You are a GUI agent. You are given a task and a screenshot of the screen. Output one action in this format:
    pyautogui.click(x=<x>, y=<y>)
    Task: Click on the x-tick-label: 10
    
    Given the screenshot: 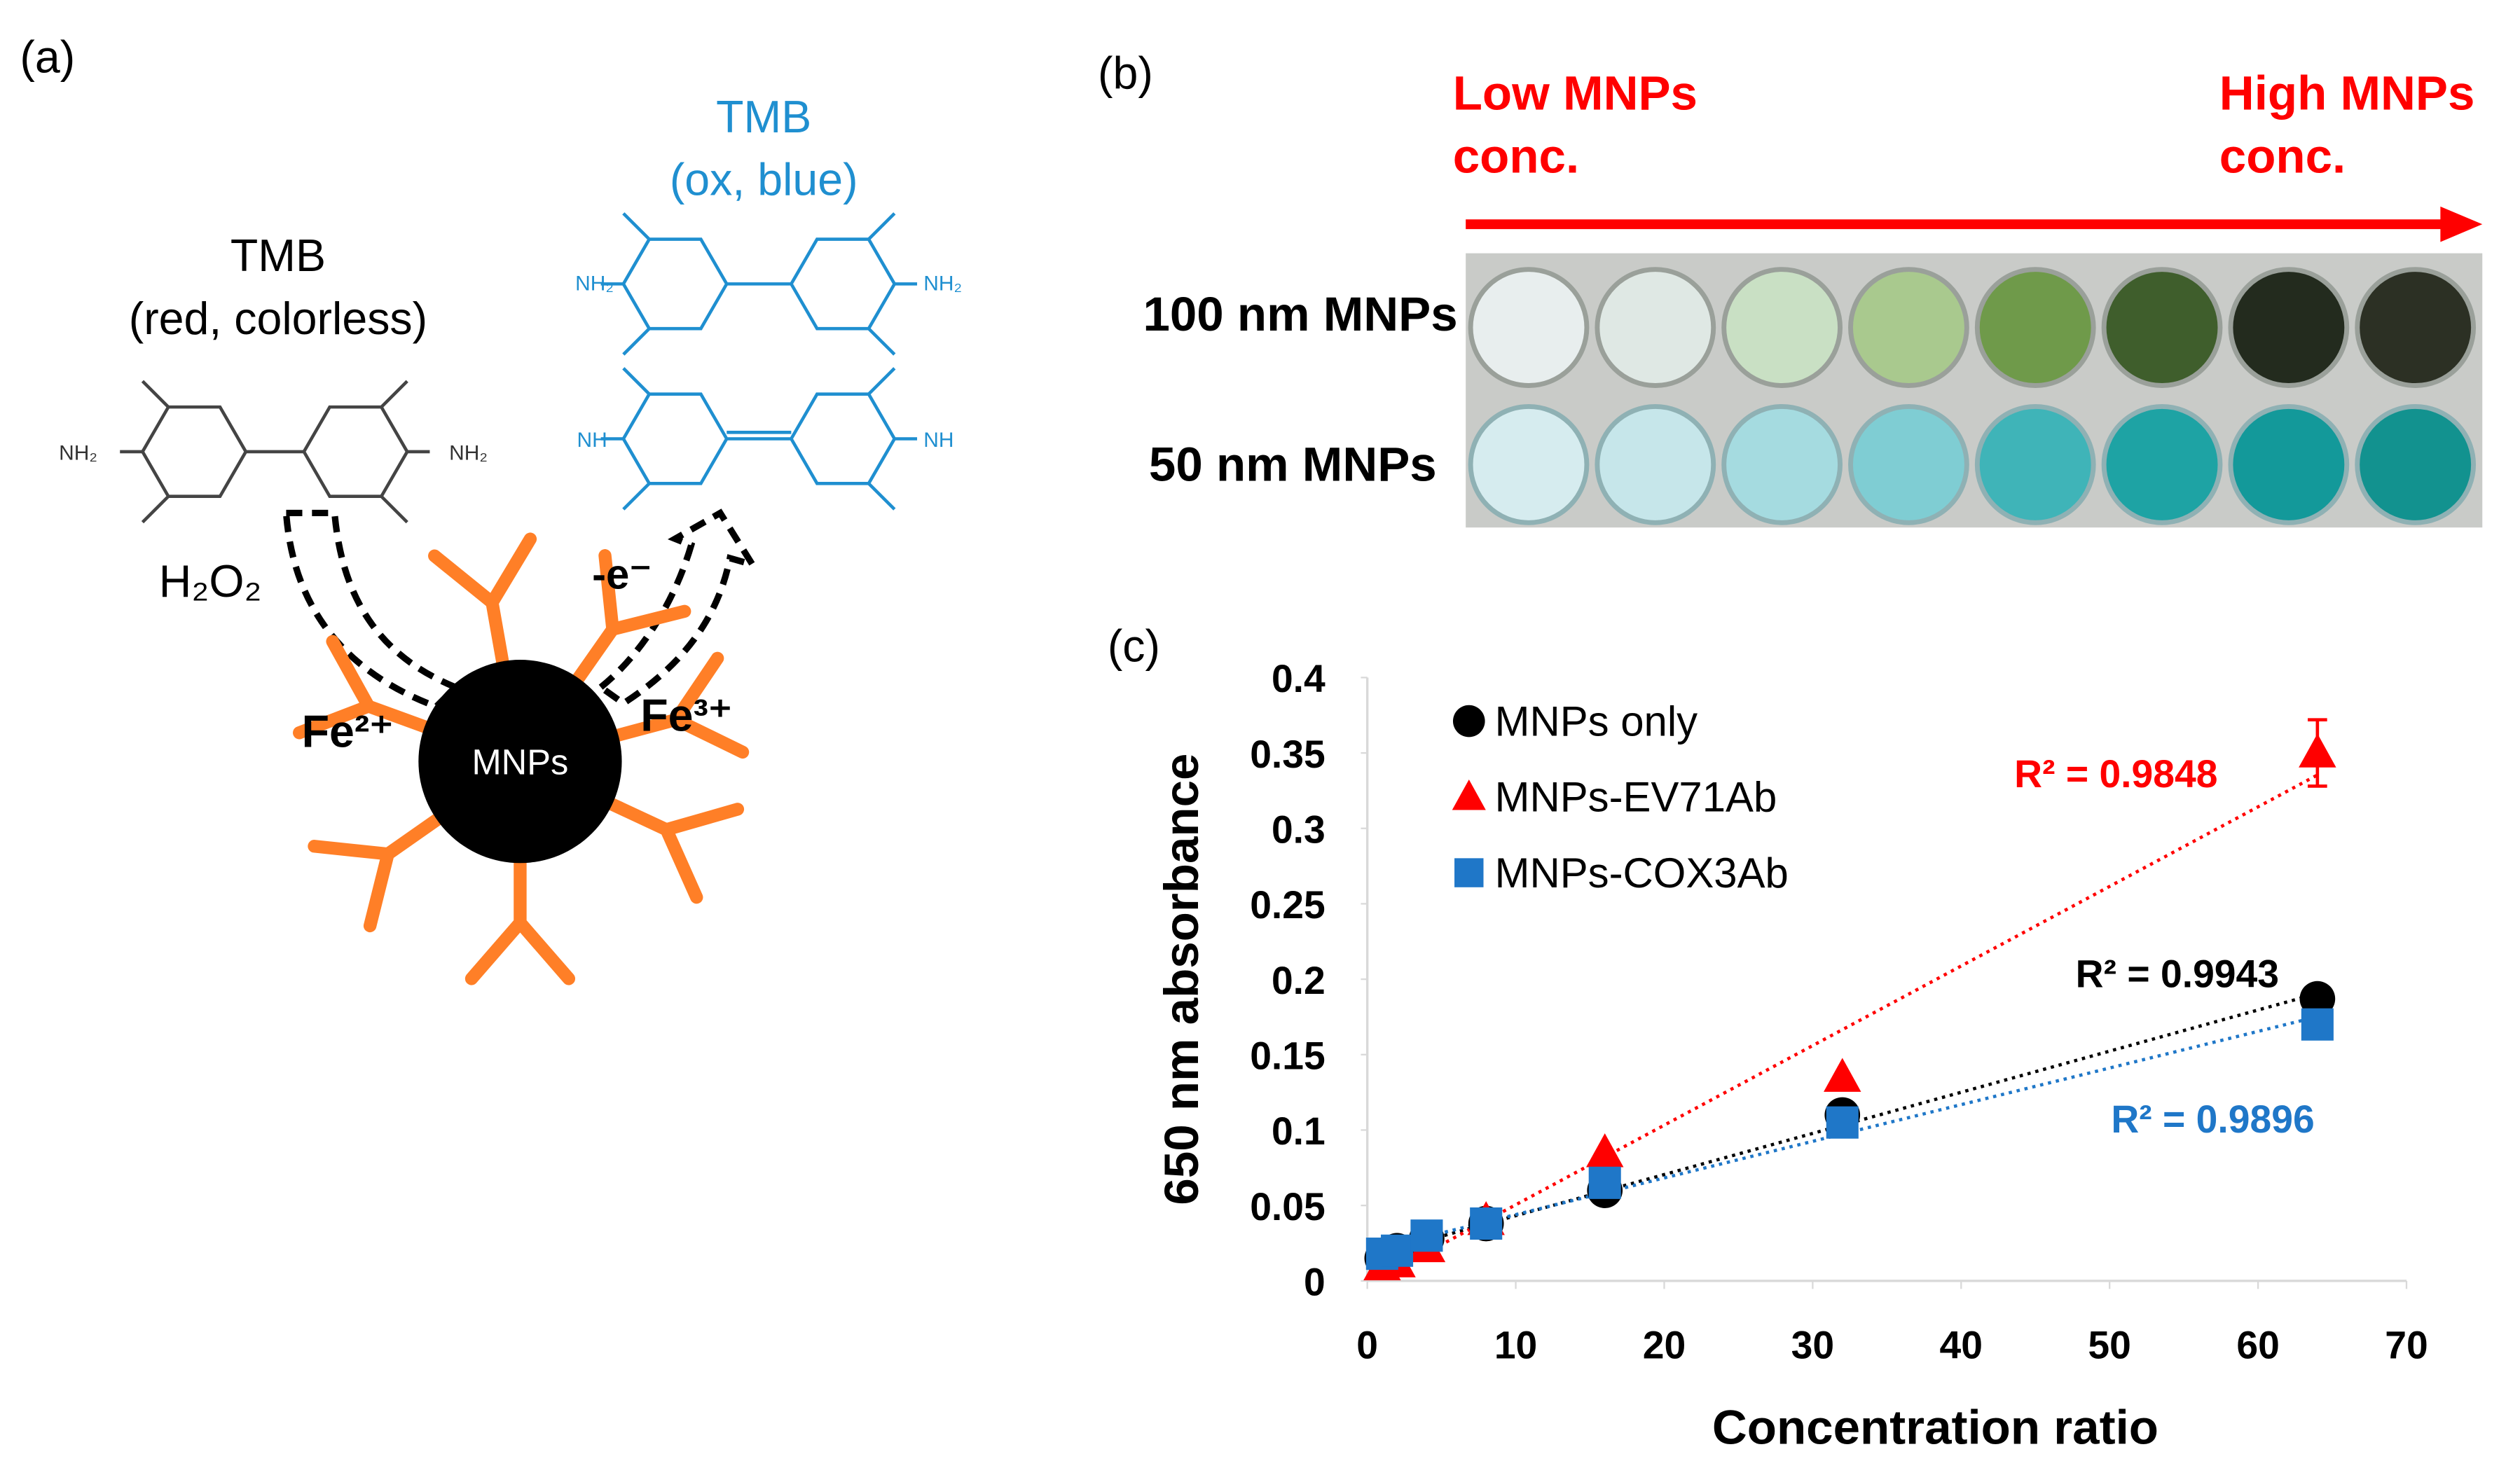 What is the action you would take?
    pyautogui.click(x=1515, y=1344)
    